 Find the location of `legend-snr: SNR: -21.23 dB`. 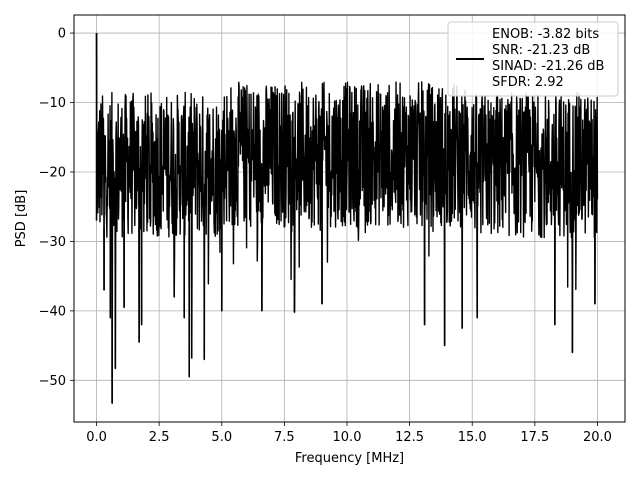

legend-snr: SNR: -21.23 dB is located at coordinates (541, 50).